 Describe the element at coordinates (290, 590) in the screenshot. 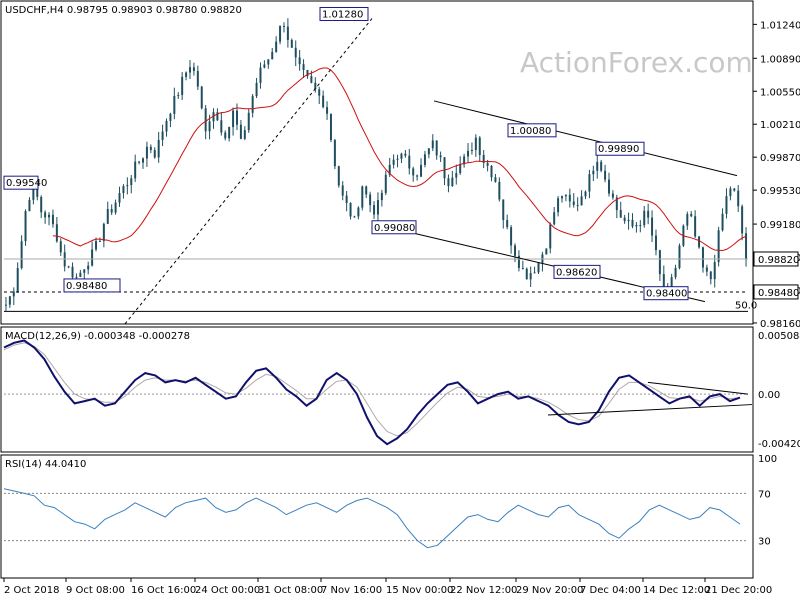

I see `time-axis-label: 31 Oct 08:00` at that location.